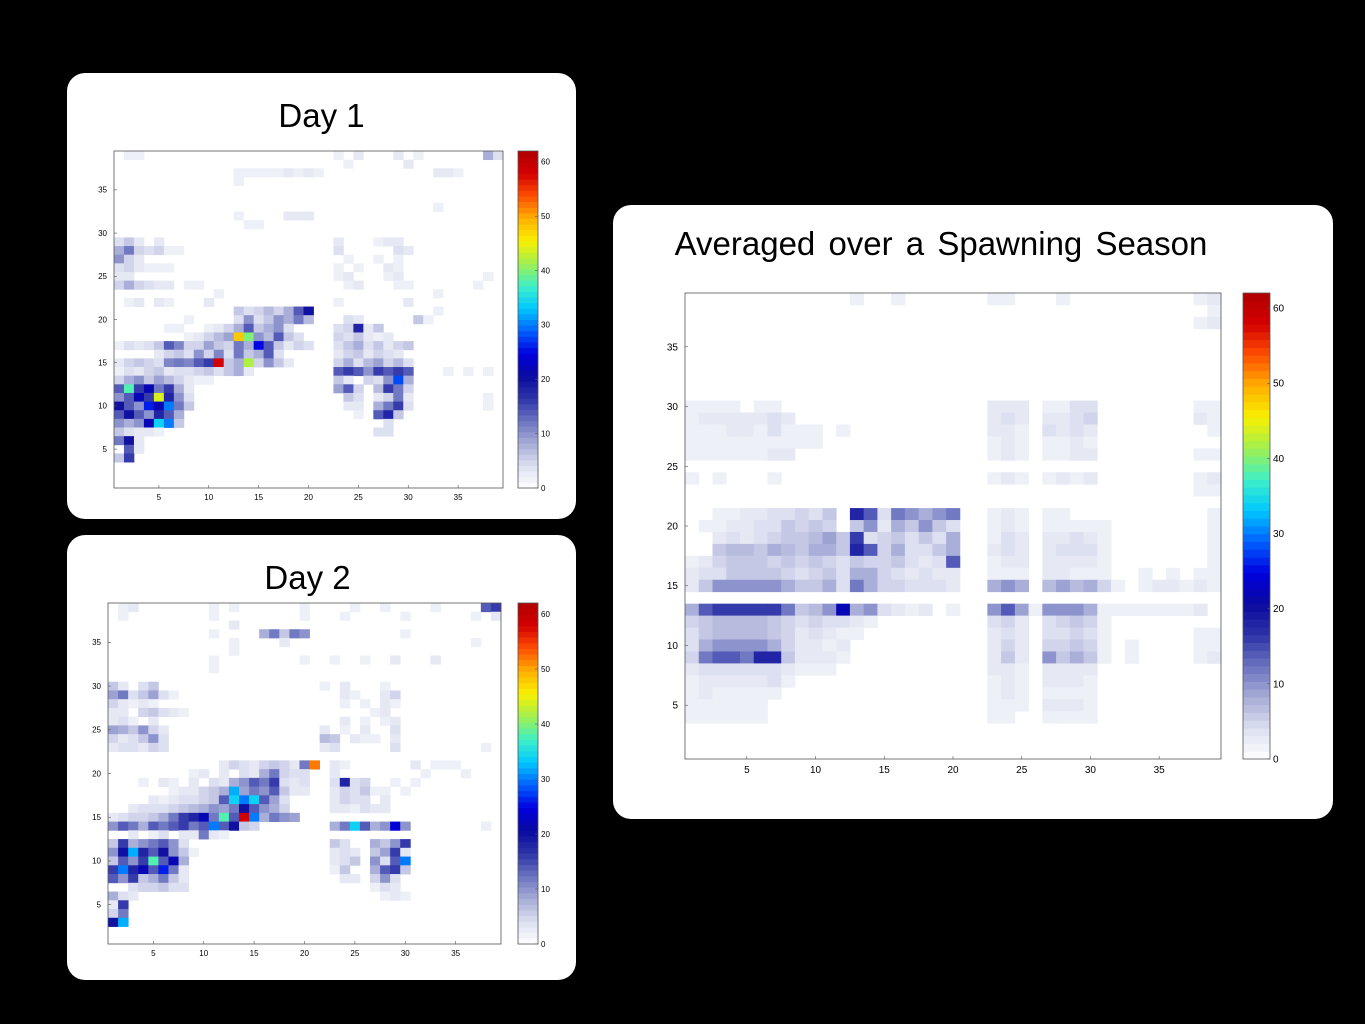  What do you see at coordinates (159, 497) in the screenshot?
I see `x-tick-label: 5` at bounding box center [159, 497].